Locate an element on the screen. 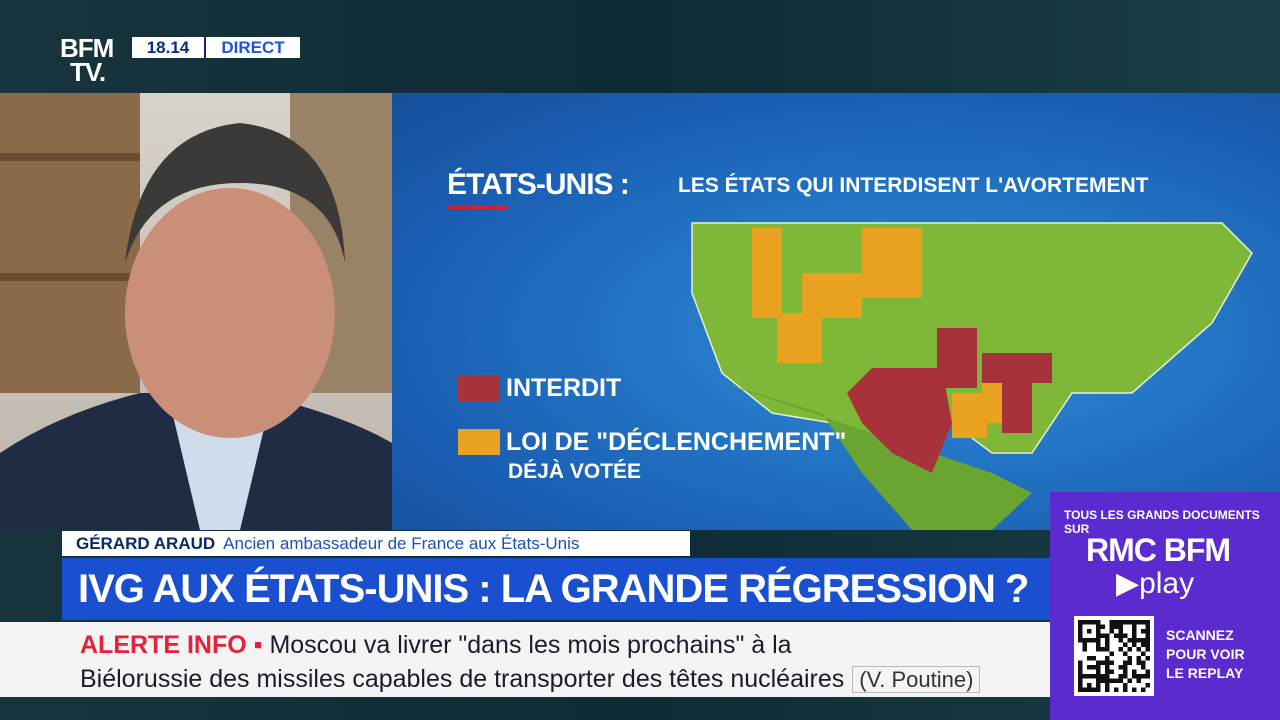  promo-cta: SCANNEZ POUR VOIR LE REPLAY is located at coordinates (1205, 654).